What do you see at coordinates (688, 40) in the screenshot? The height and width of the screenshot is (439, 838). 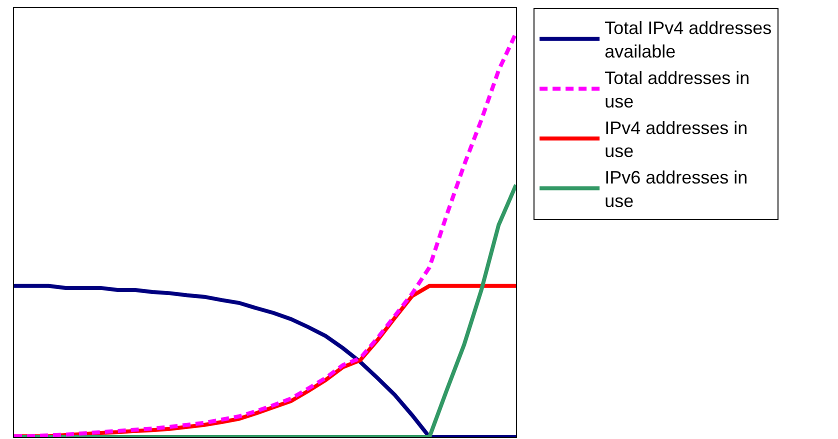 I see `legend-label: Total IPv4 addresses available` at bounding box center [688, 40].